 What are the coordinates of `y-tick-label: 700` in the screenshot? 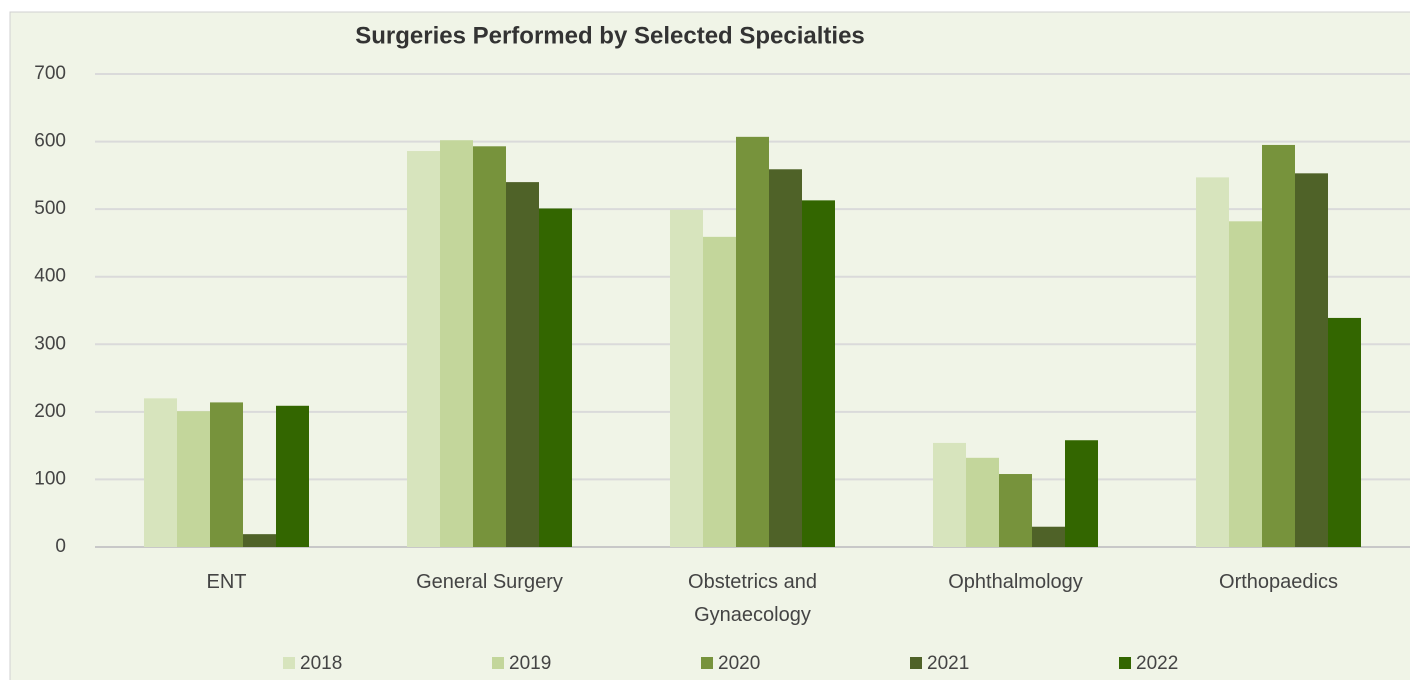 It's located at (50, 73).